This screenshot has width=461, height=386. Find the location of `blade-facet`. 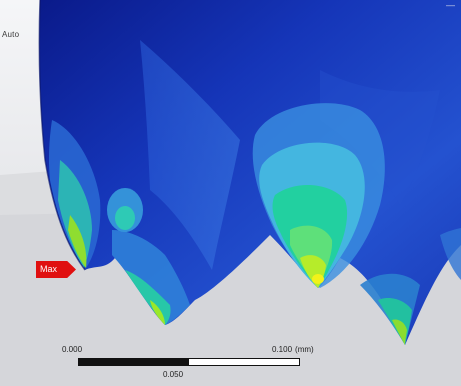

blade-facet is located at coordinates (190, 155).